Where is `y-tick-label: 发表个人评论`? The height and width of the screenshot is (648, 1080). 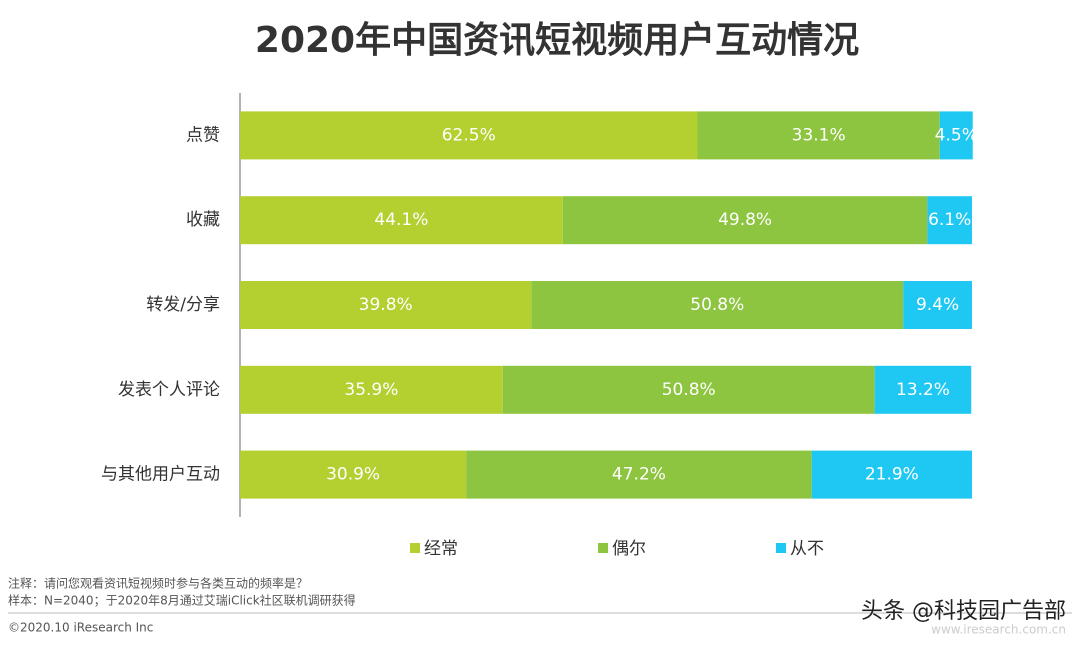
y-tick-label: 发表个人评论 is located at coordinates (169, 390).